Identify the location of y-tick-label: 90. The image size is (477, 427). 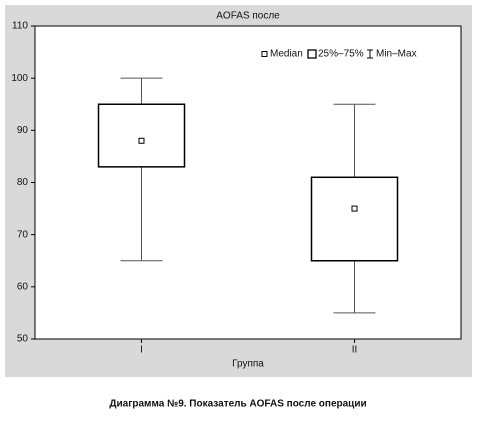
(23, 130).